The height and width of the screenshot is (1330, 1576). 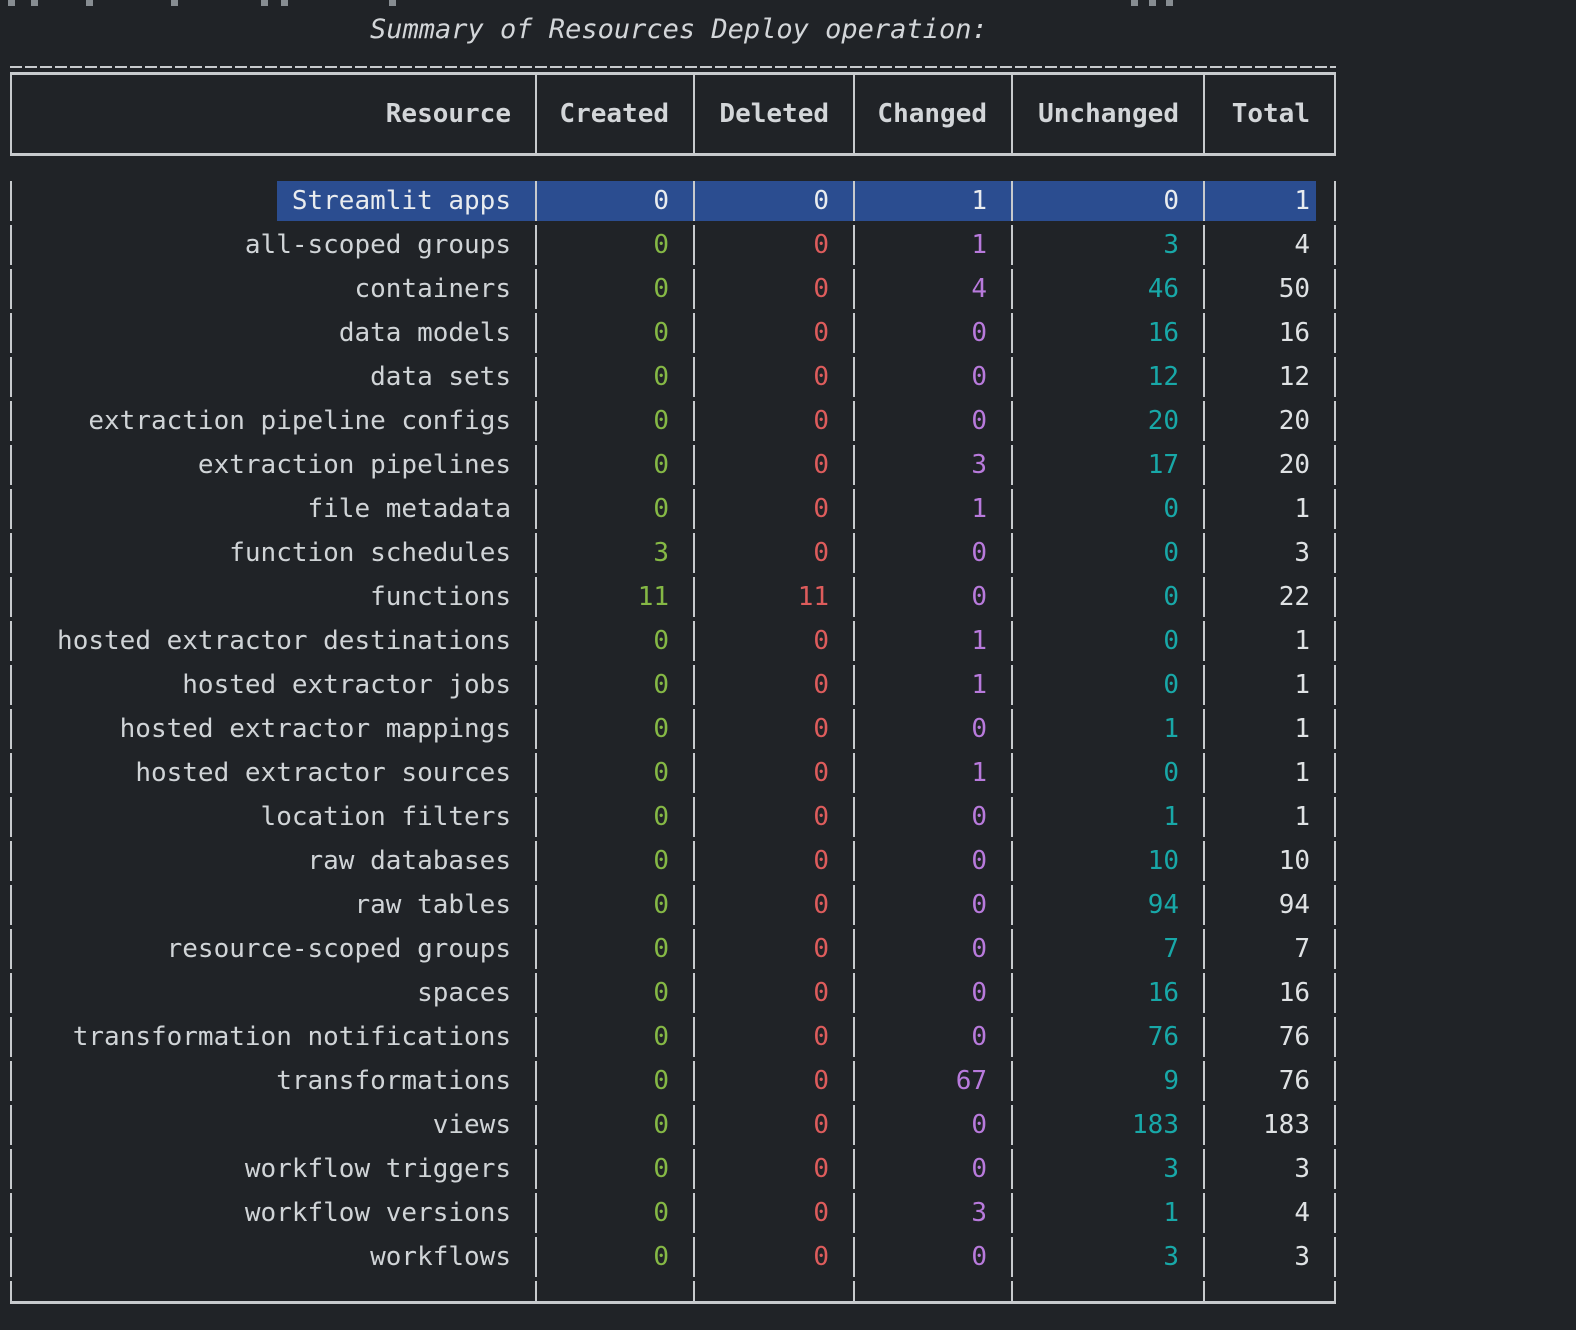 I want to click on cell-total: 16, so click(x=1270, y=333).